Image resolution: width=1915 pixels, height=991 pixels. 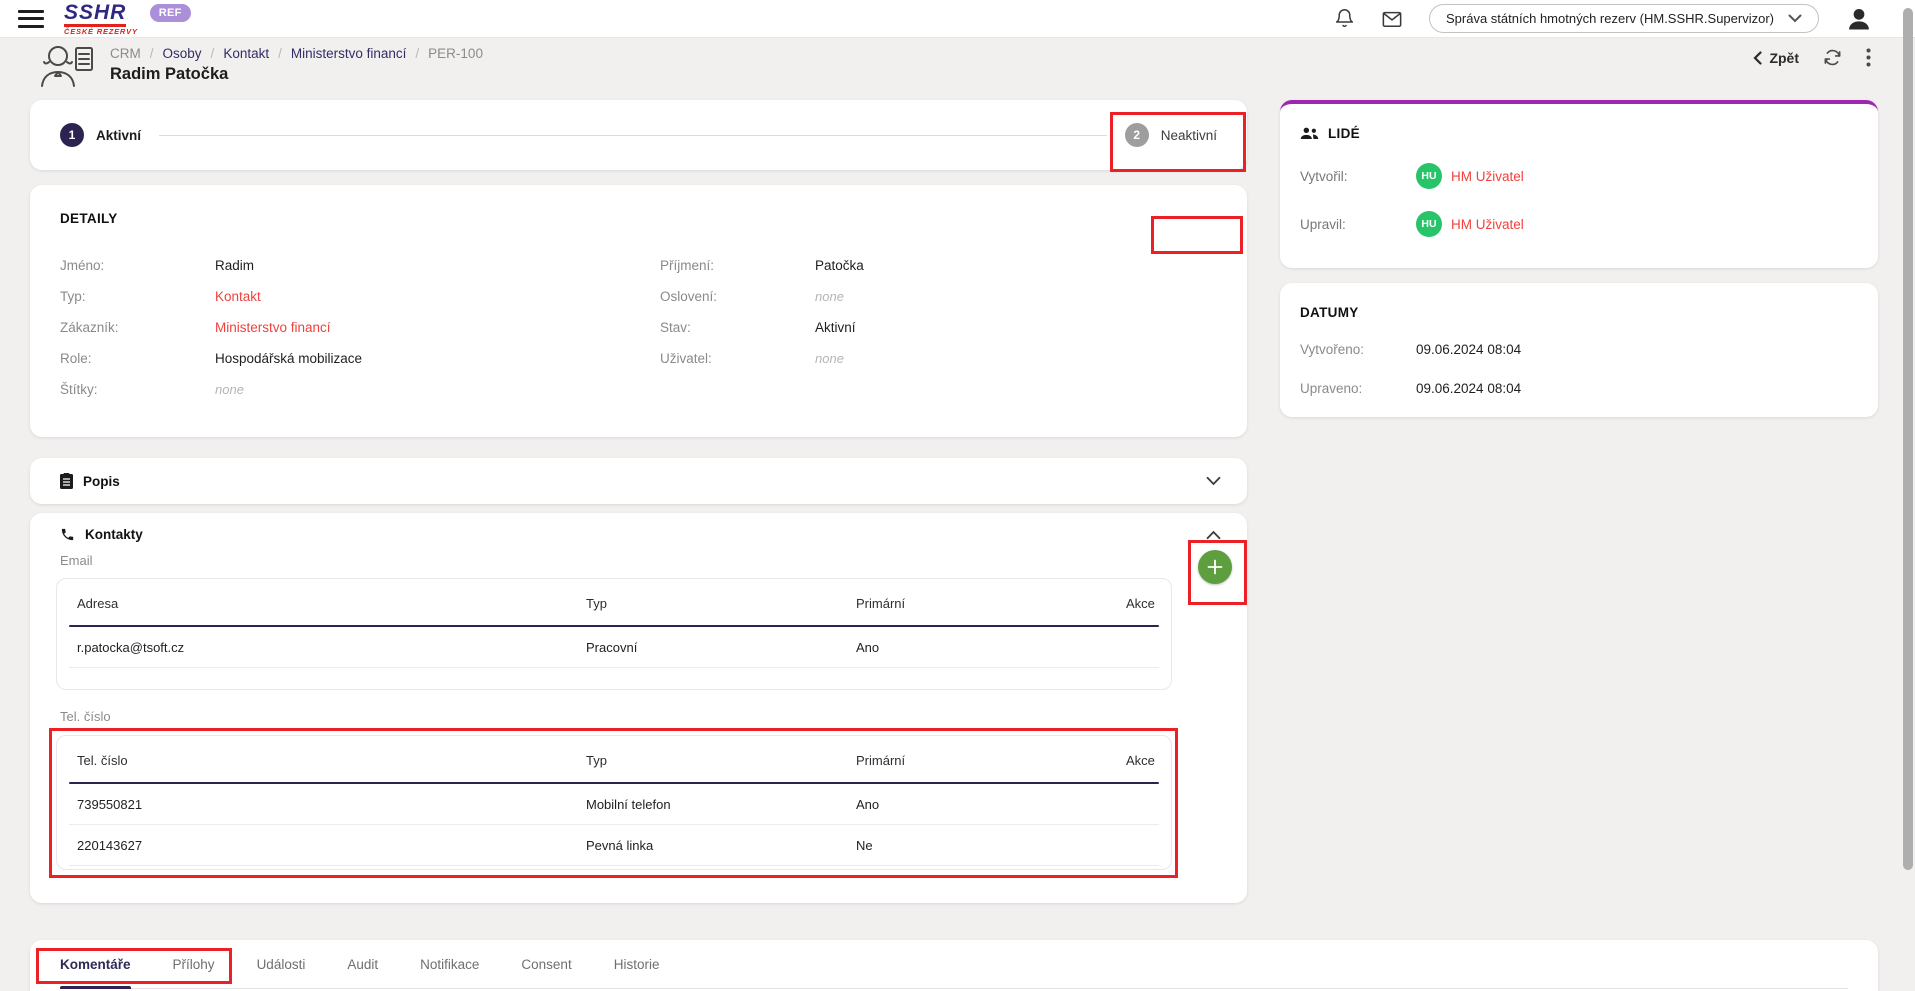 What do you see at coordinates (1469, 388) in the screenshot?
I see `updated-at-value: 09.06.2024 08:04` at bounding box center [1469, 388].